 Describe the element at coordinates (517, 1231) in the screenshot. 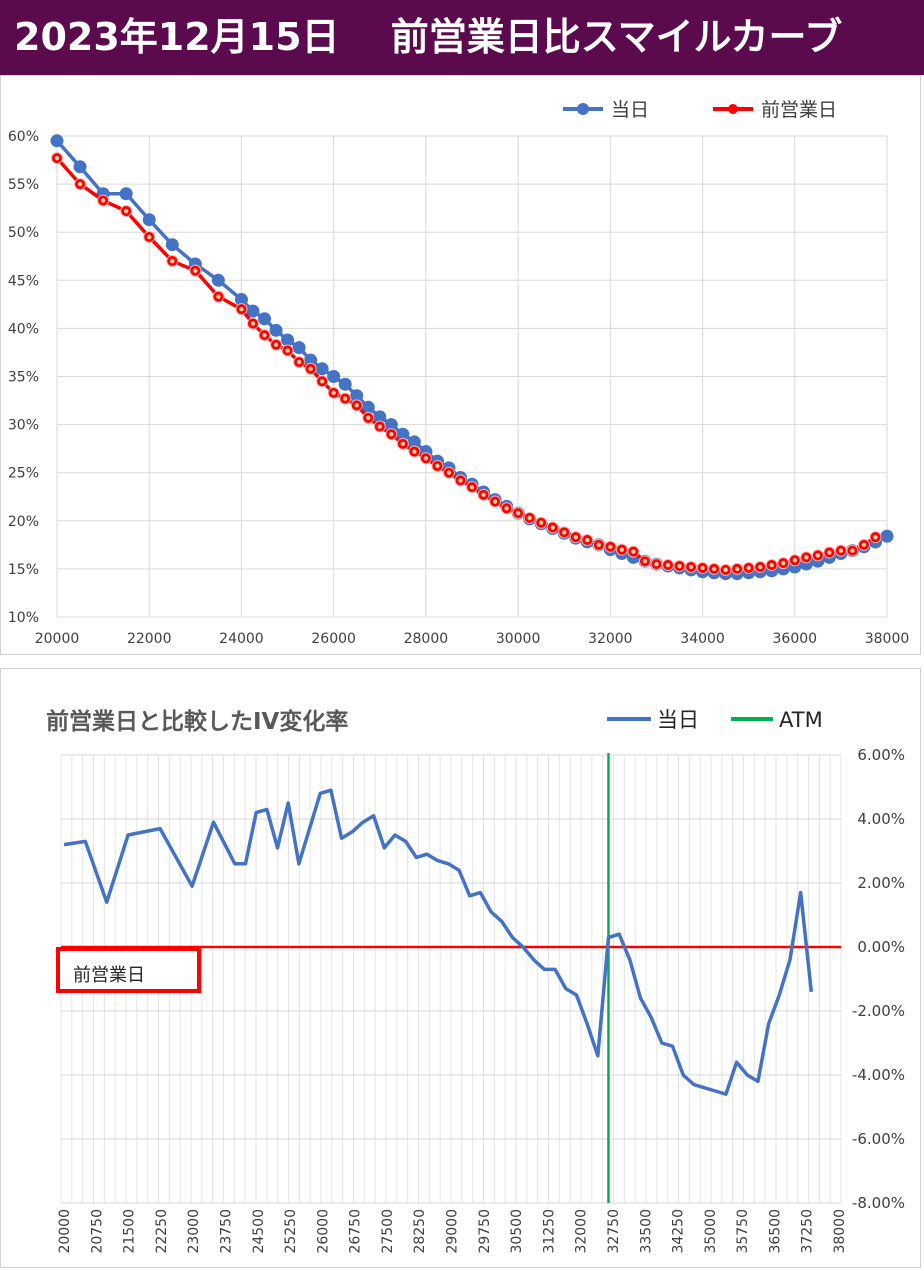

I see `x-tick-label: 30500` at that location.